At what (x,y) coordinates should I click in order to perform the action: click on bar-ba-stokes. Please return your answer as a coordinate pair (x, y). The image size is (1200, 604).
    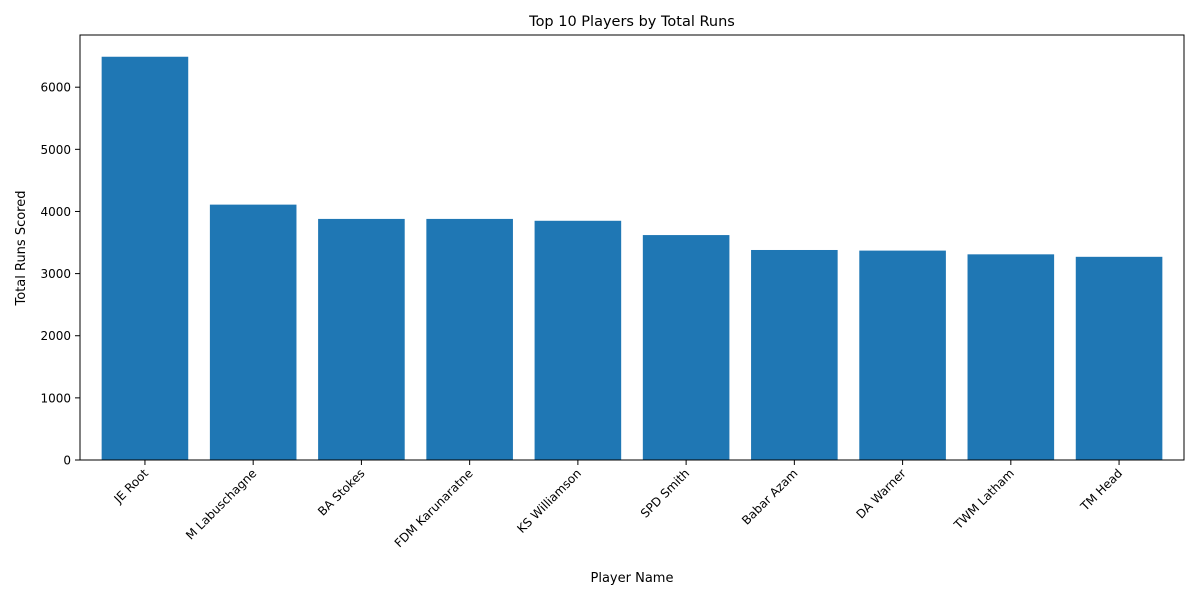
    Looking at the image, I should click on (361, 339).